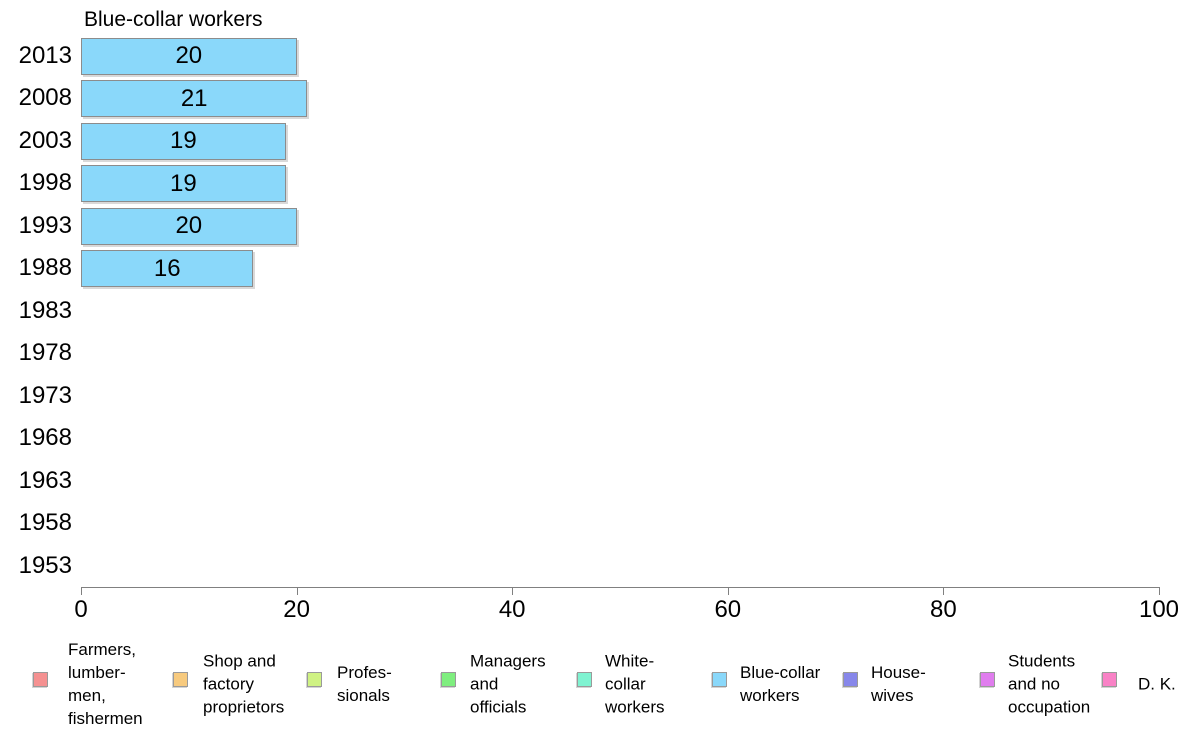 Image resolution: width=1188 pixels, height=736 pixels. Describe the element at coordinates (45, 523) in the screenshot. I see `y-tick-label: 1958` at that location.